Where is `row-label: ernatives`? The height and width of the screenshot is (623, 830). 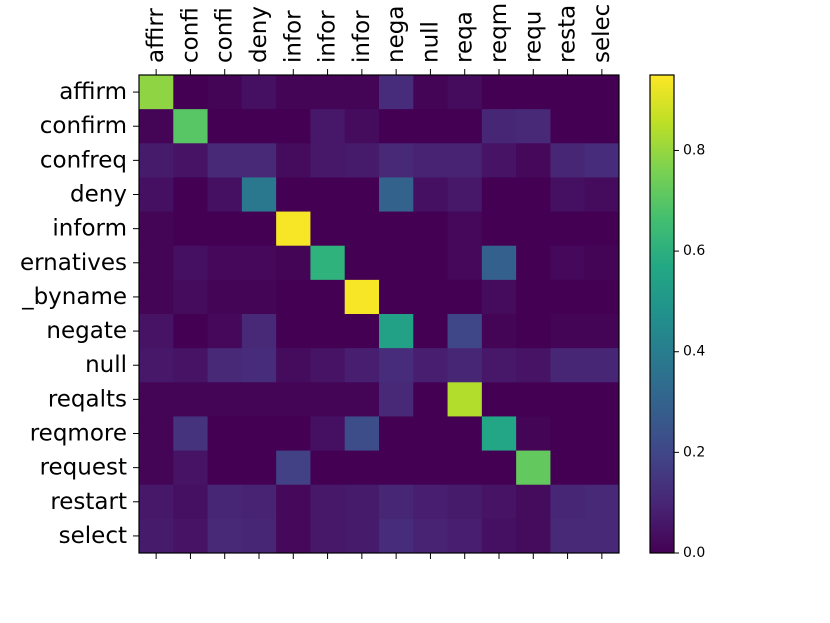 row-label: ernatives is located at coordinates (73, 263).